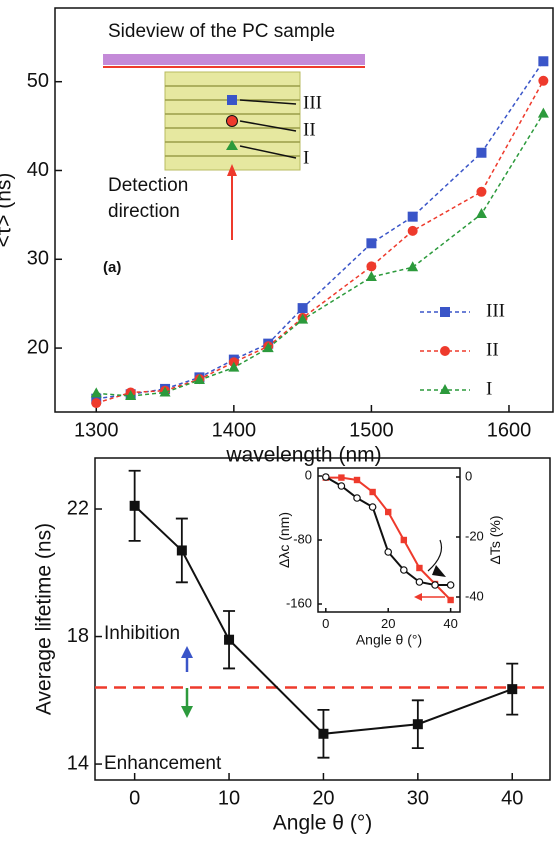  I want to click on x-tick-label: 1500, so click(371, 430).